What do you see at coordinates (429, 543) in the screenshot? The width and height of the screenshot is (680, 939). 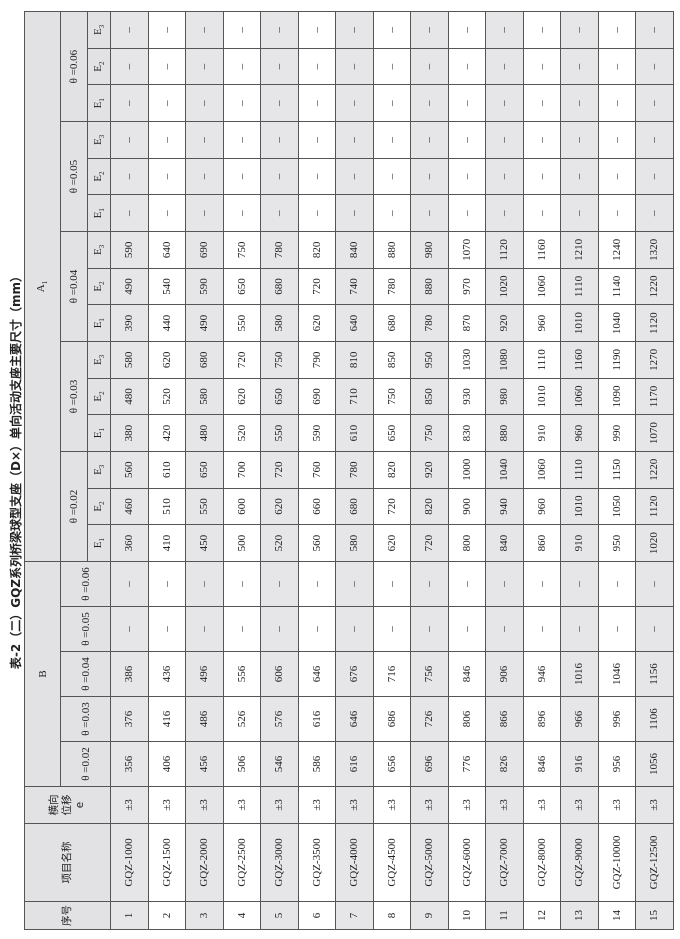 I see `cell-A1: 720` at bounding box center [429, 543].